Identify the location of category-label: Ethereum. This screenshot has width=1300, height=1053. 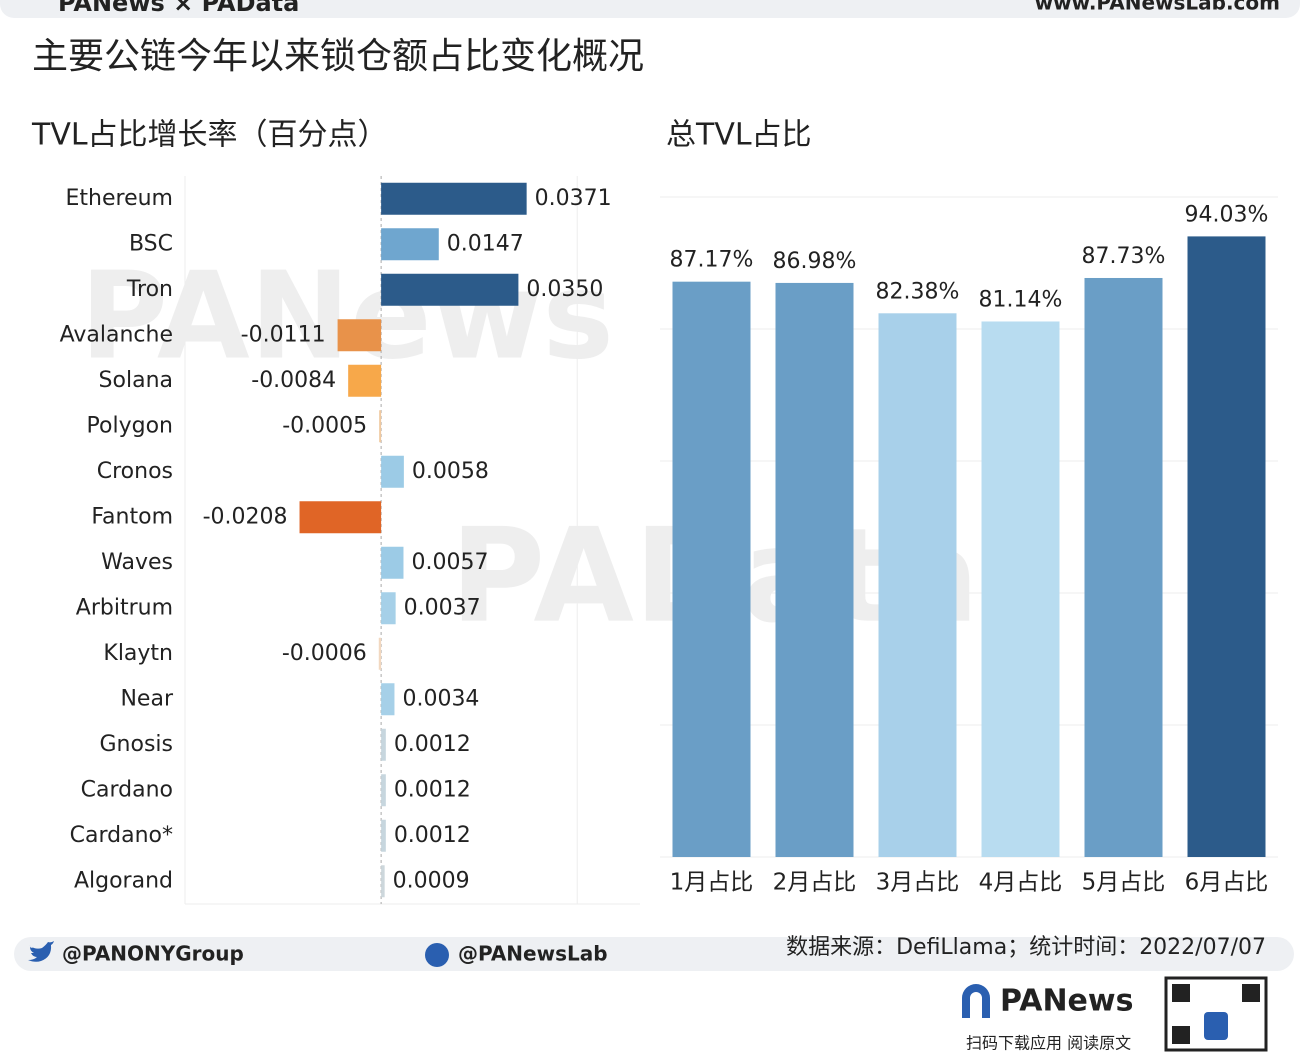
(119, 198).